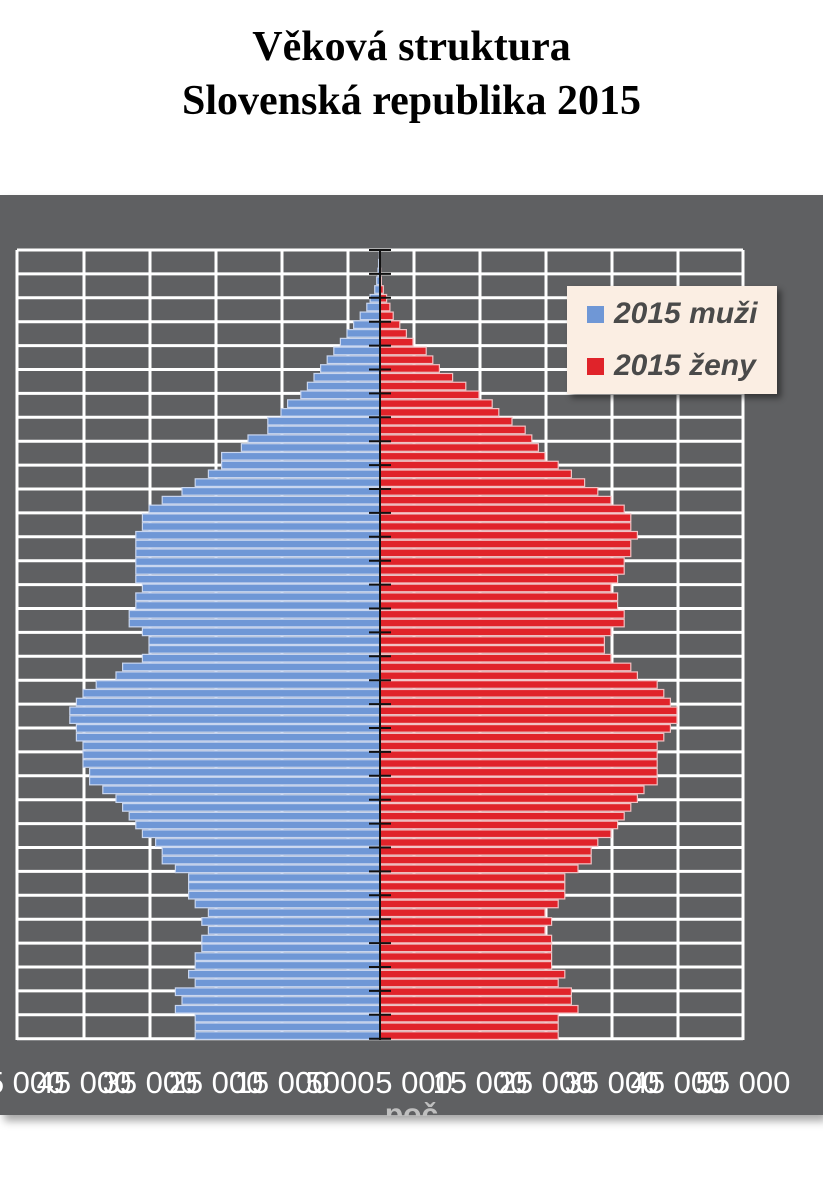 Image resolution: width=823 pixels, height=1191 pixels. What do you see at coordinates (84, 1082) in the screenshot?
I see `x-tick-label: 45 000` at bounding box center [84, 1082].